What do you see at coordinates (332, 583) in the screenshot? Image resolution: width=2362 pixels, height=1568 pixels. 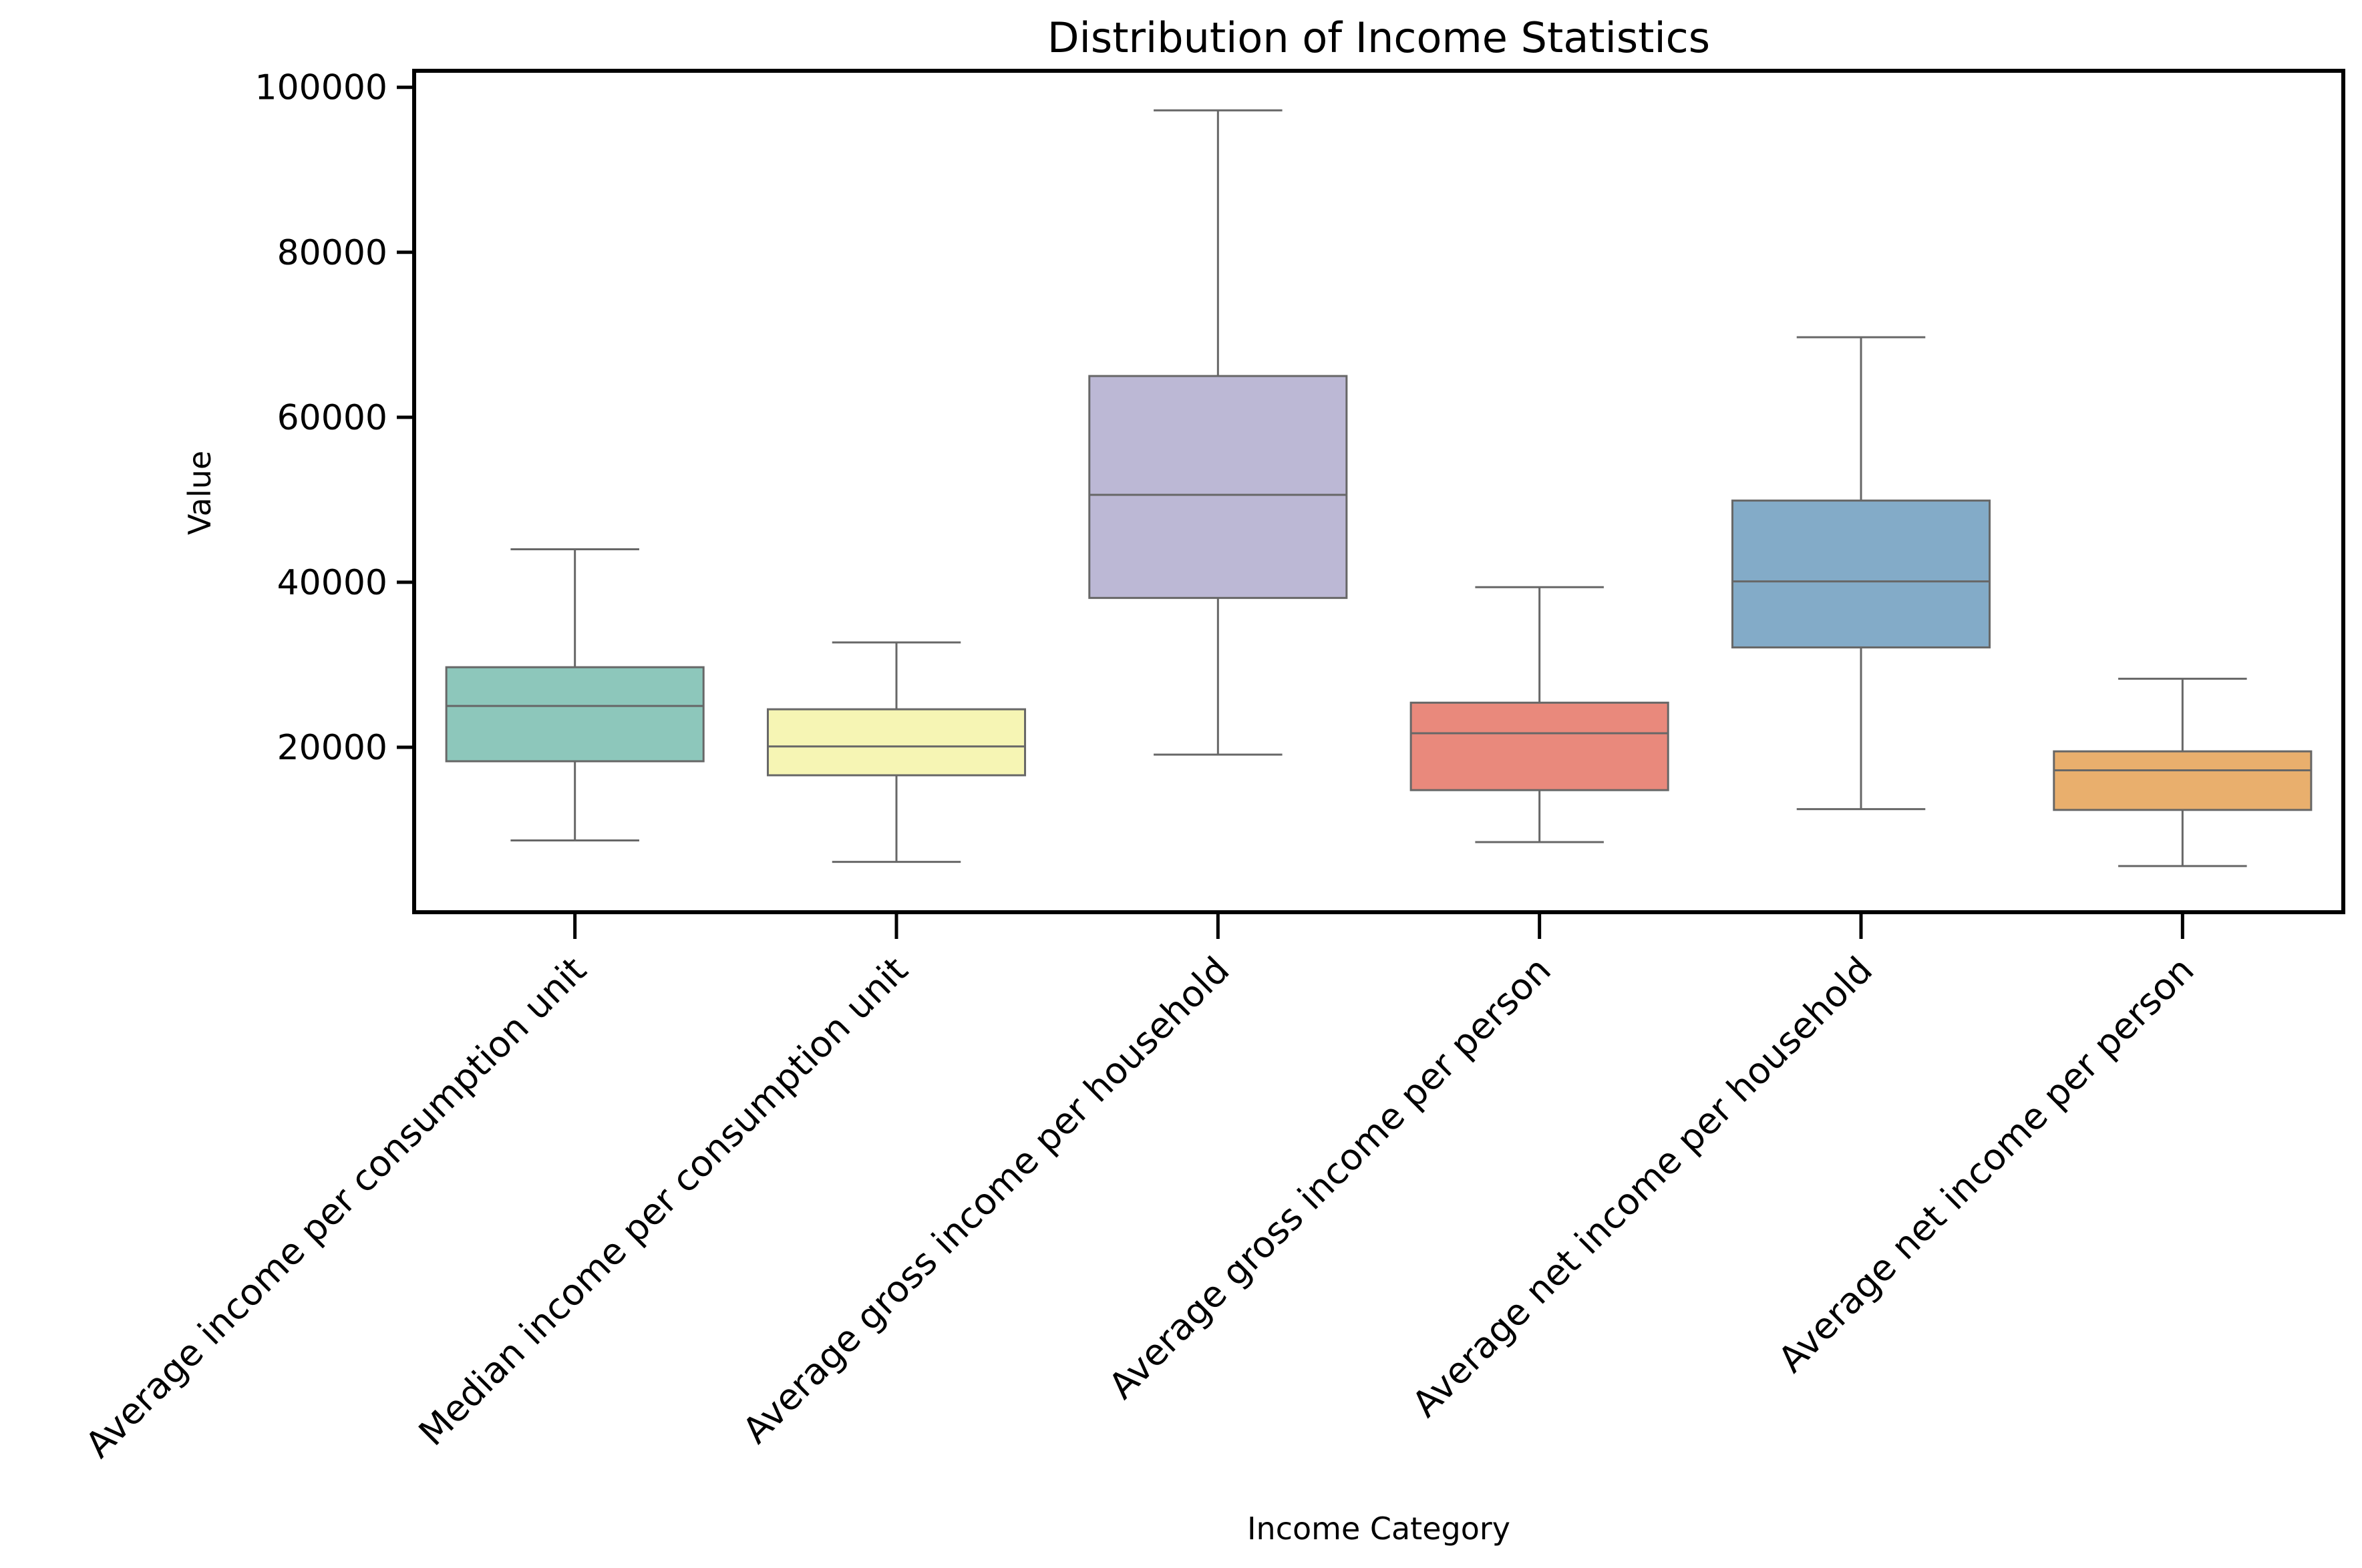 I see `y-tick-label-1: 40000` at bounding box center [332, 583].